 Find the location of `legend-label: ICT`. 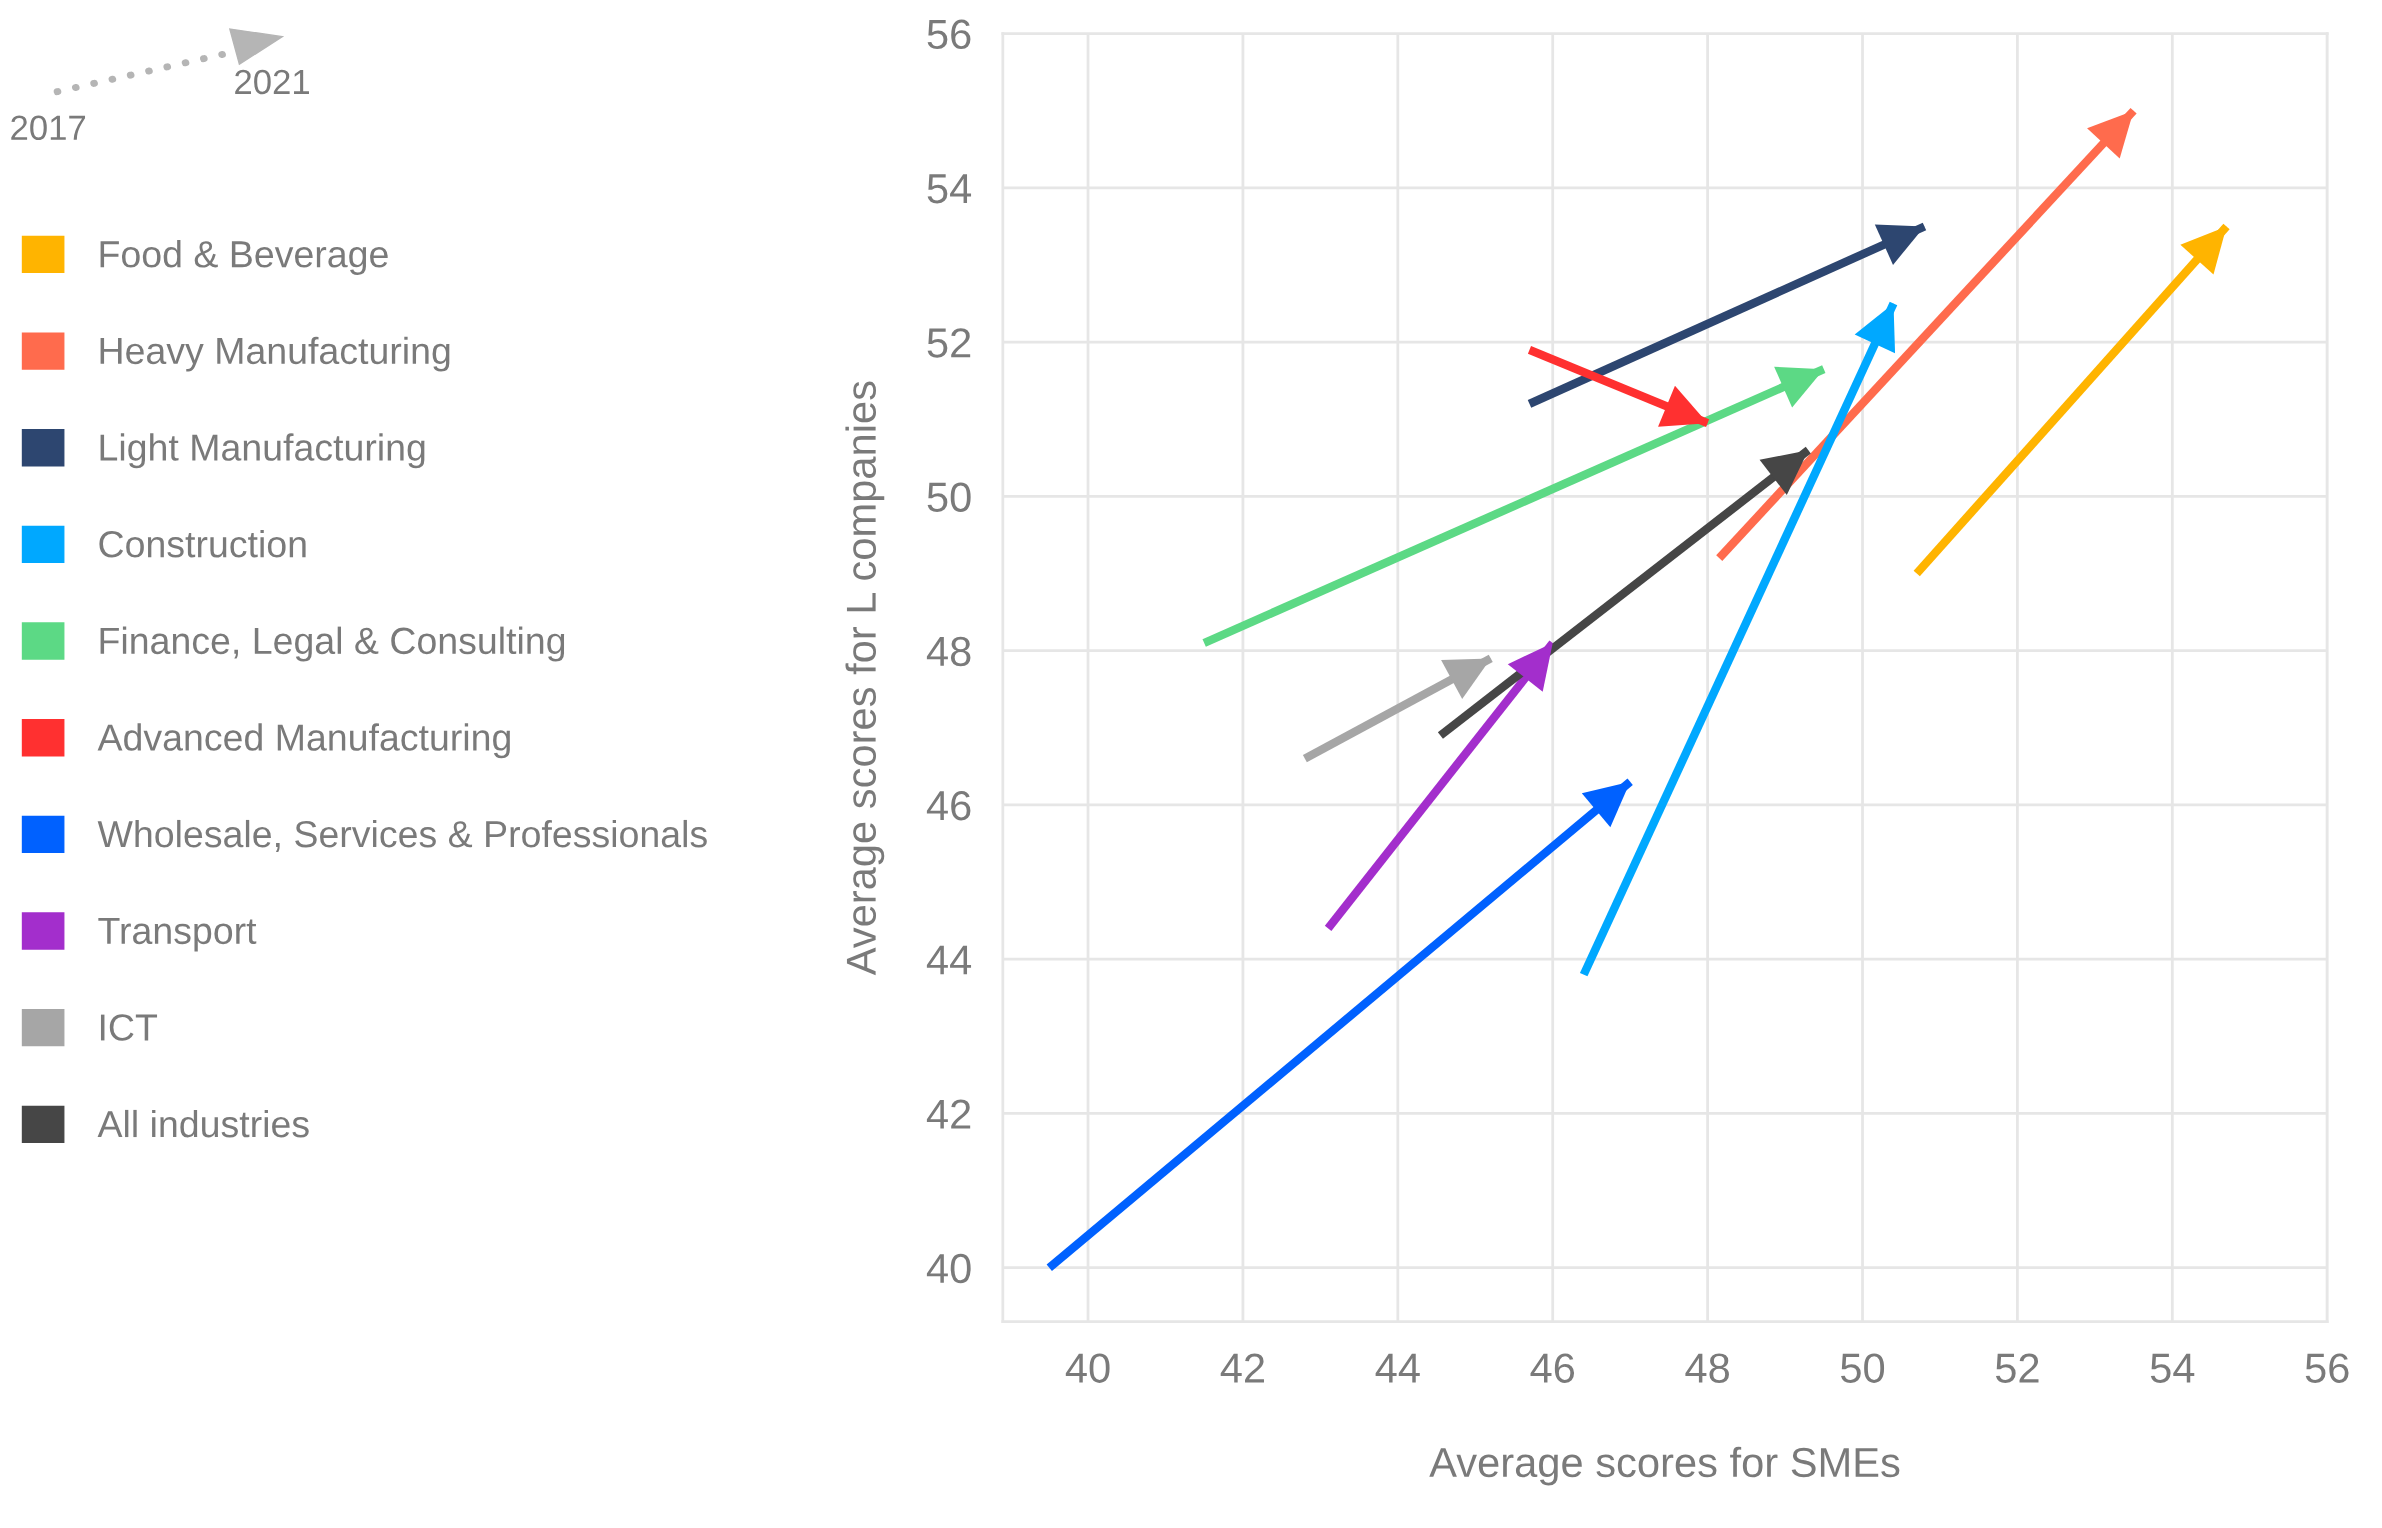

legend-label: ICT is located at coordinates (129, 1027).